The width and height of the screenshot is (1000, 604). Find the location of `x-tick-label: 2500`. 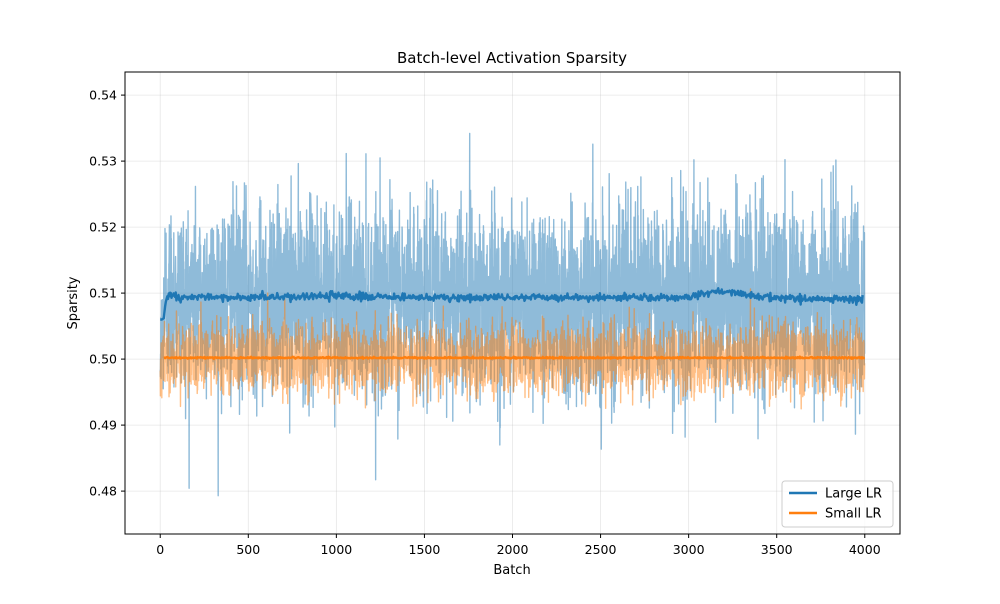

x-tick-label: 2500 is located at coordinates (601, 549).